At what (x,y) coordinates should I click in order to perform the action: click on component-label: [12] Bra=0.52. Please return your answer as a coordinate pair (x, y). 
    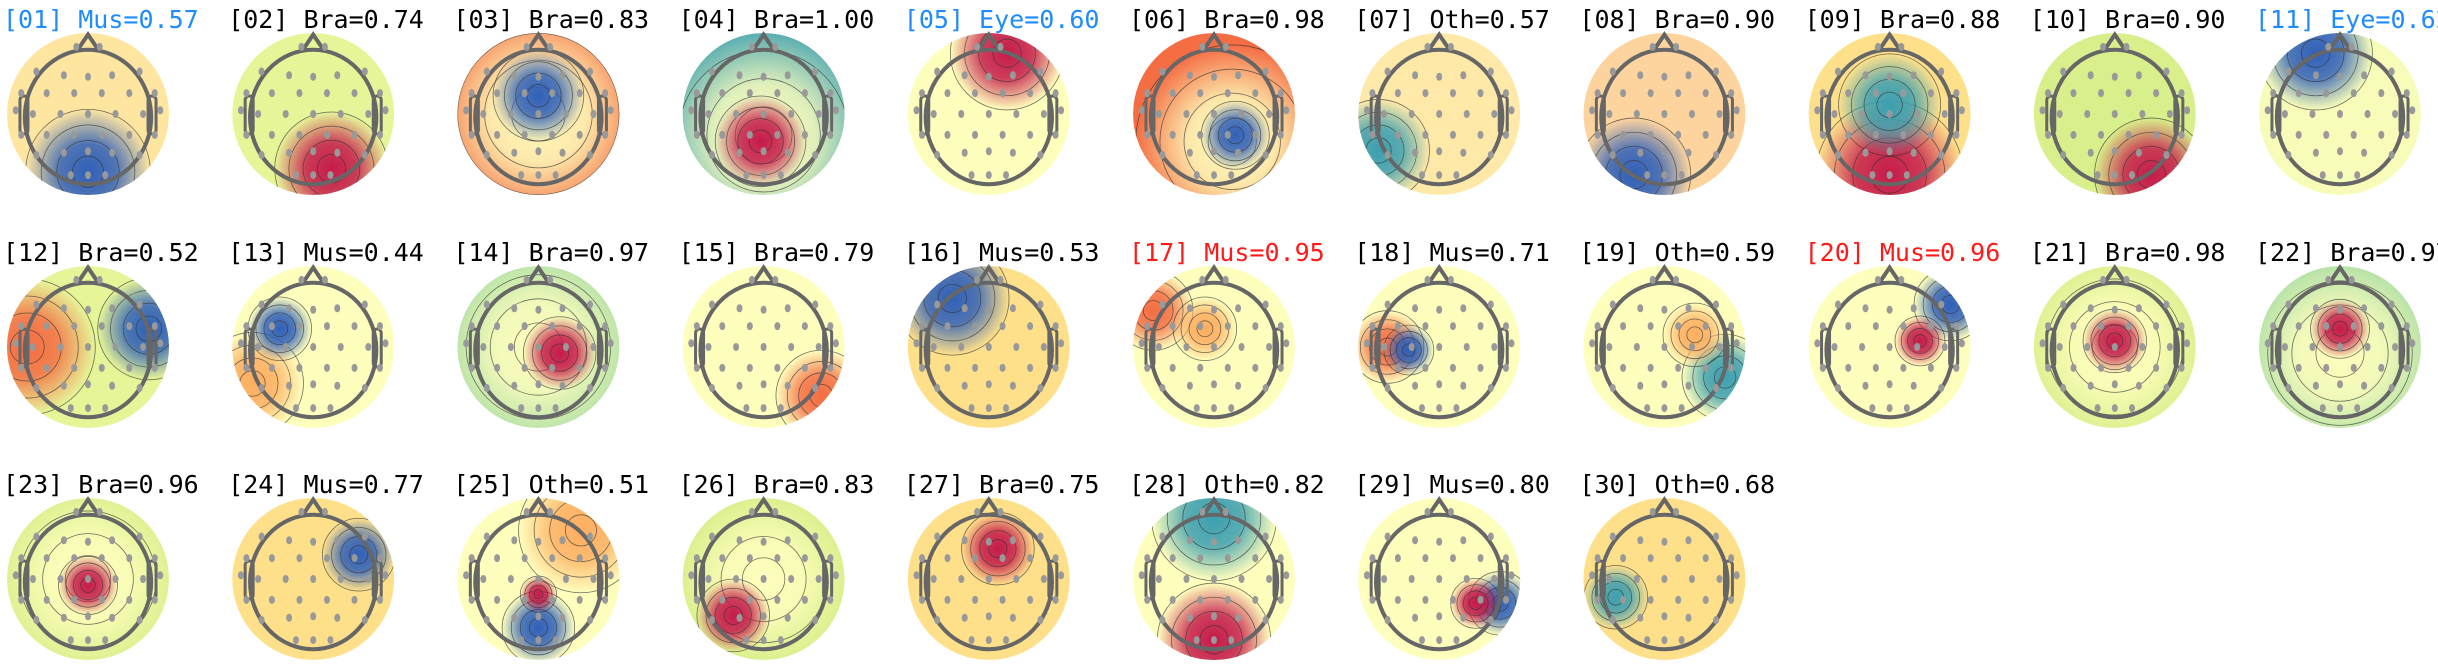
    Looking at the image, I should click on (101, 252).